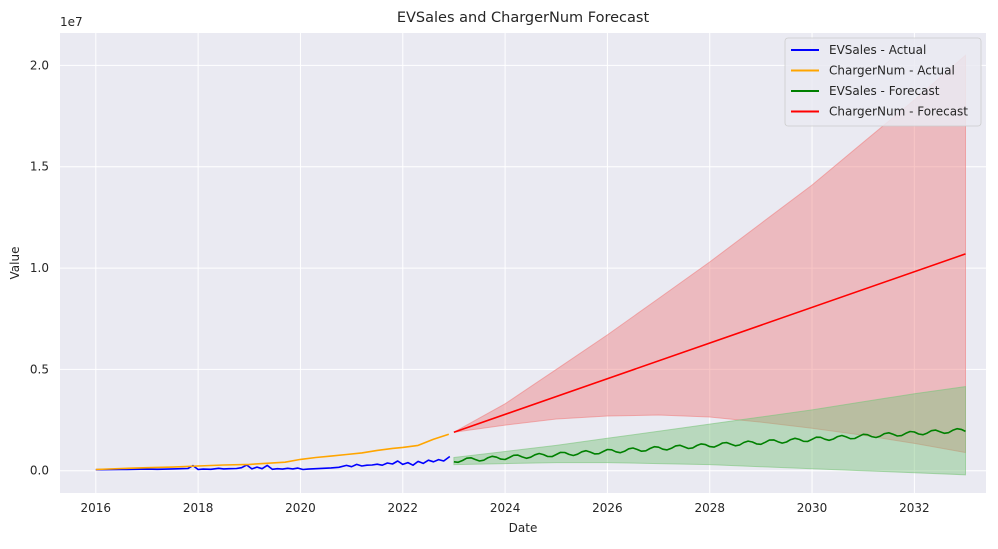 This screenshot has height=549, width=998. What do you see at coordinates (607, 508) in the screenshot?
I see `x-tick-label: 2026` at bounding box center [607, 508].